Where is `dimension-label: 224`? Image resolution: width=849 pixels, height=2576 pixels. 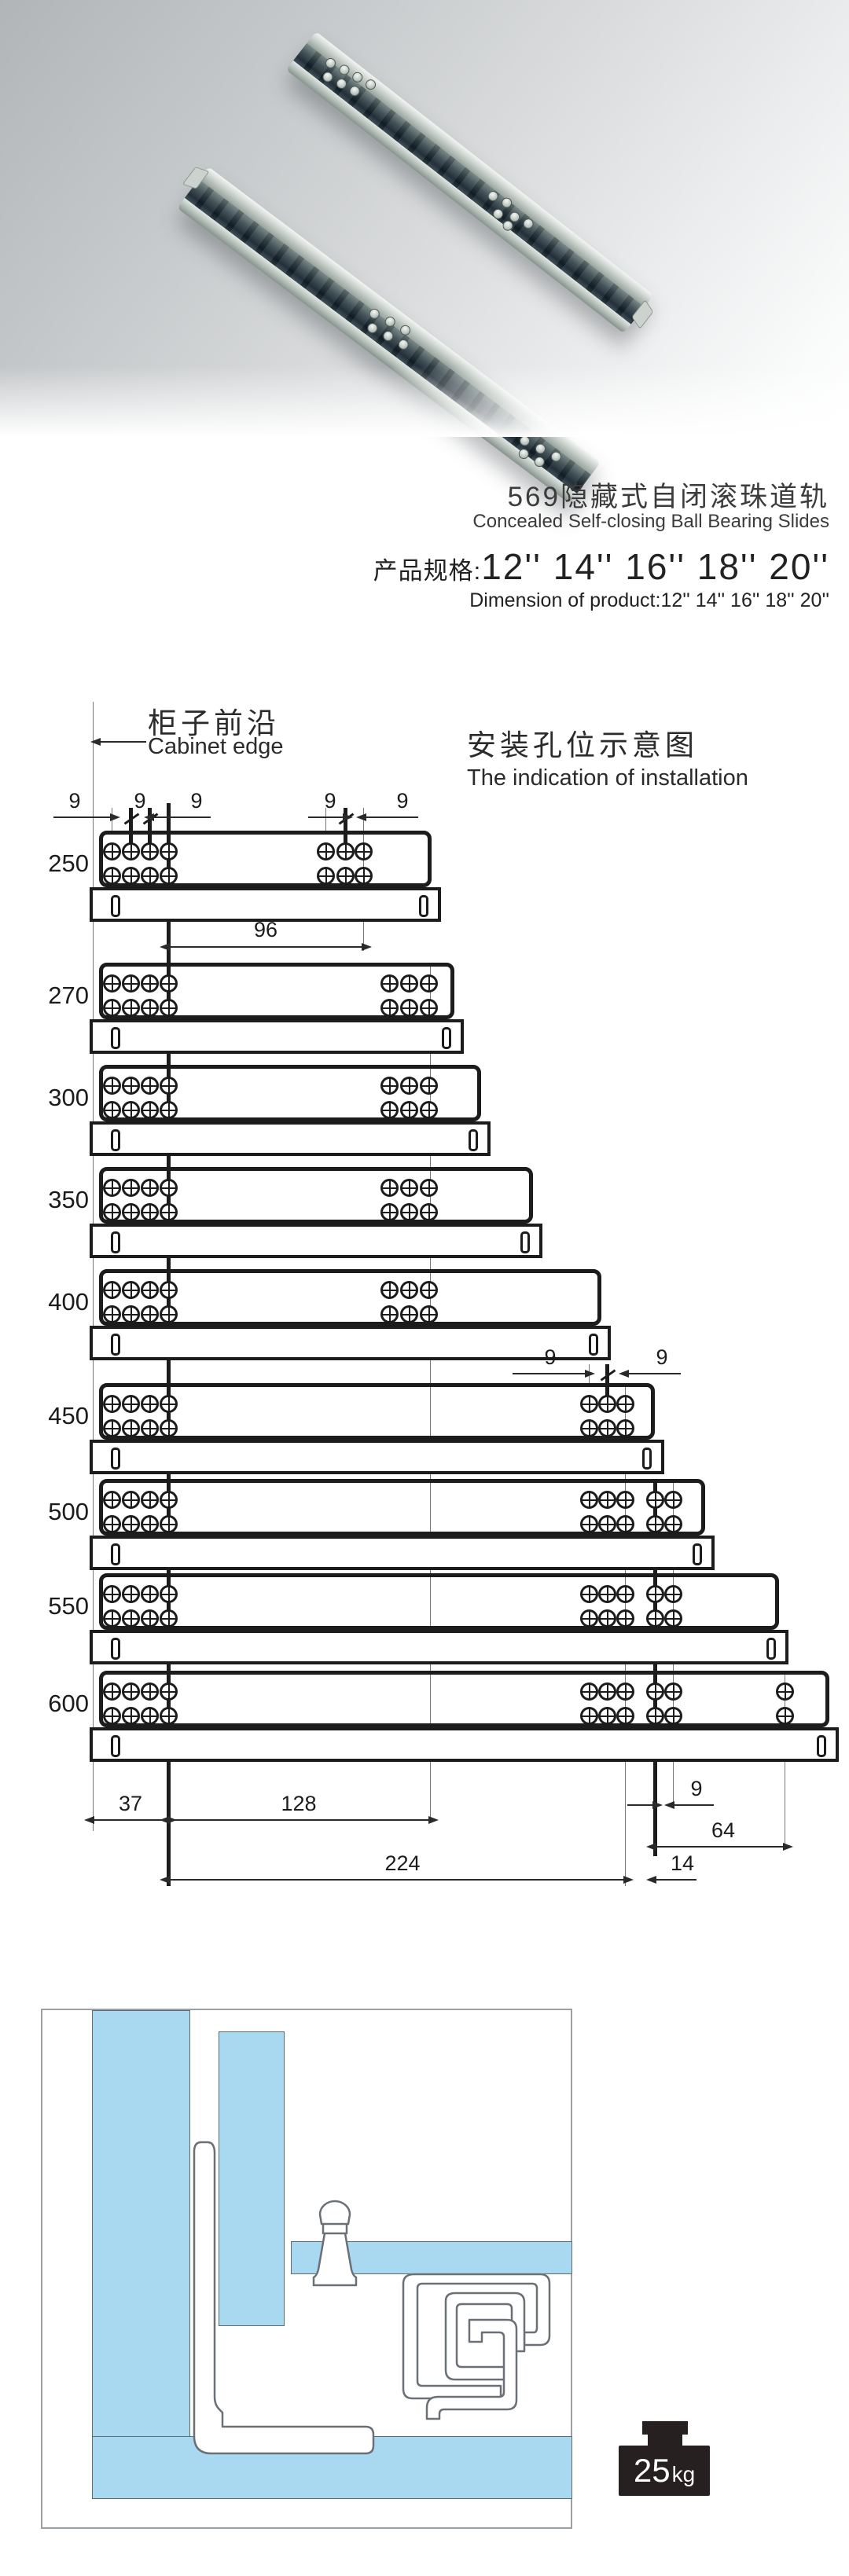 dimension-label: 224 is located at coordinates (402, 1863).